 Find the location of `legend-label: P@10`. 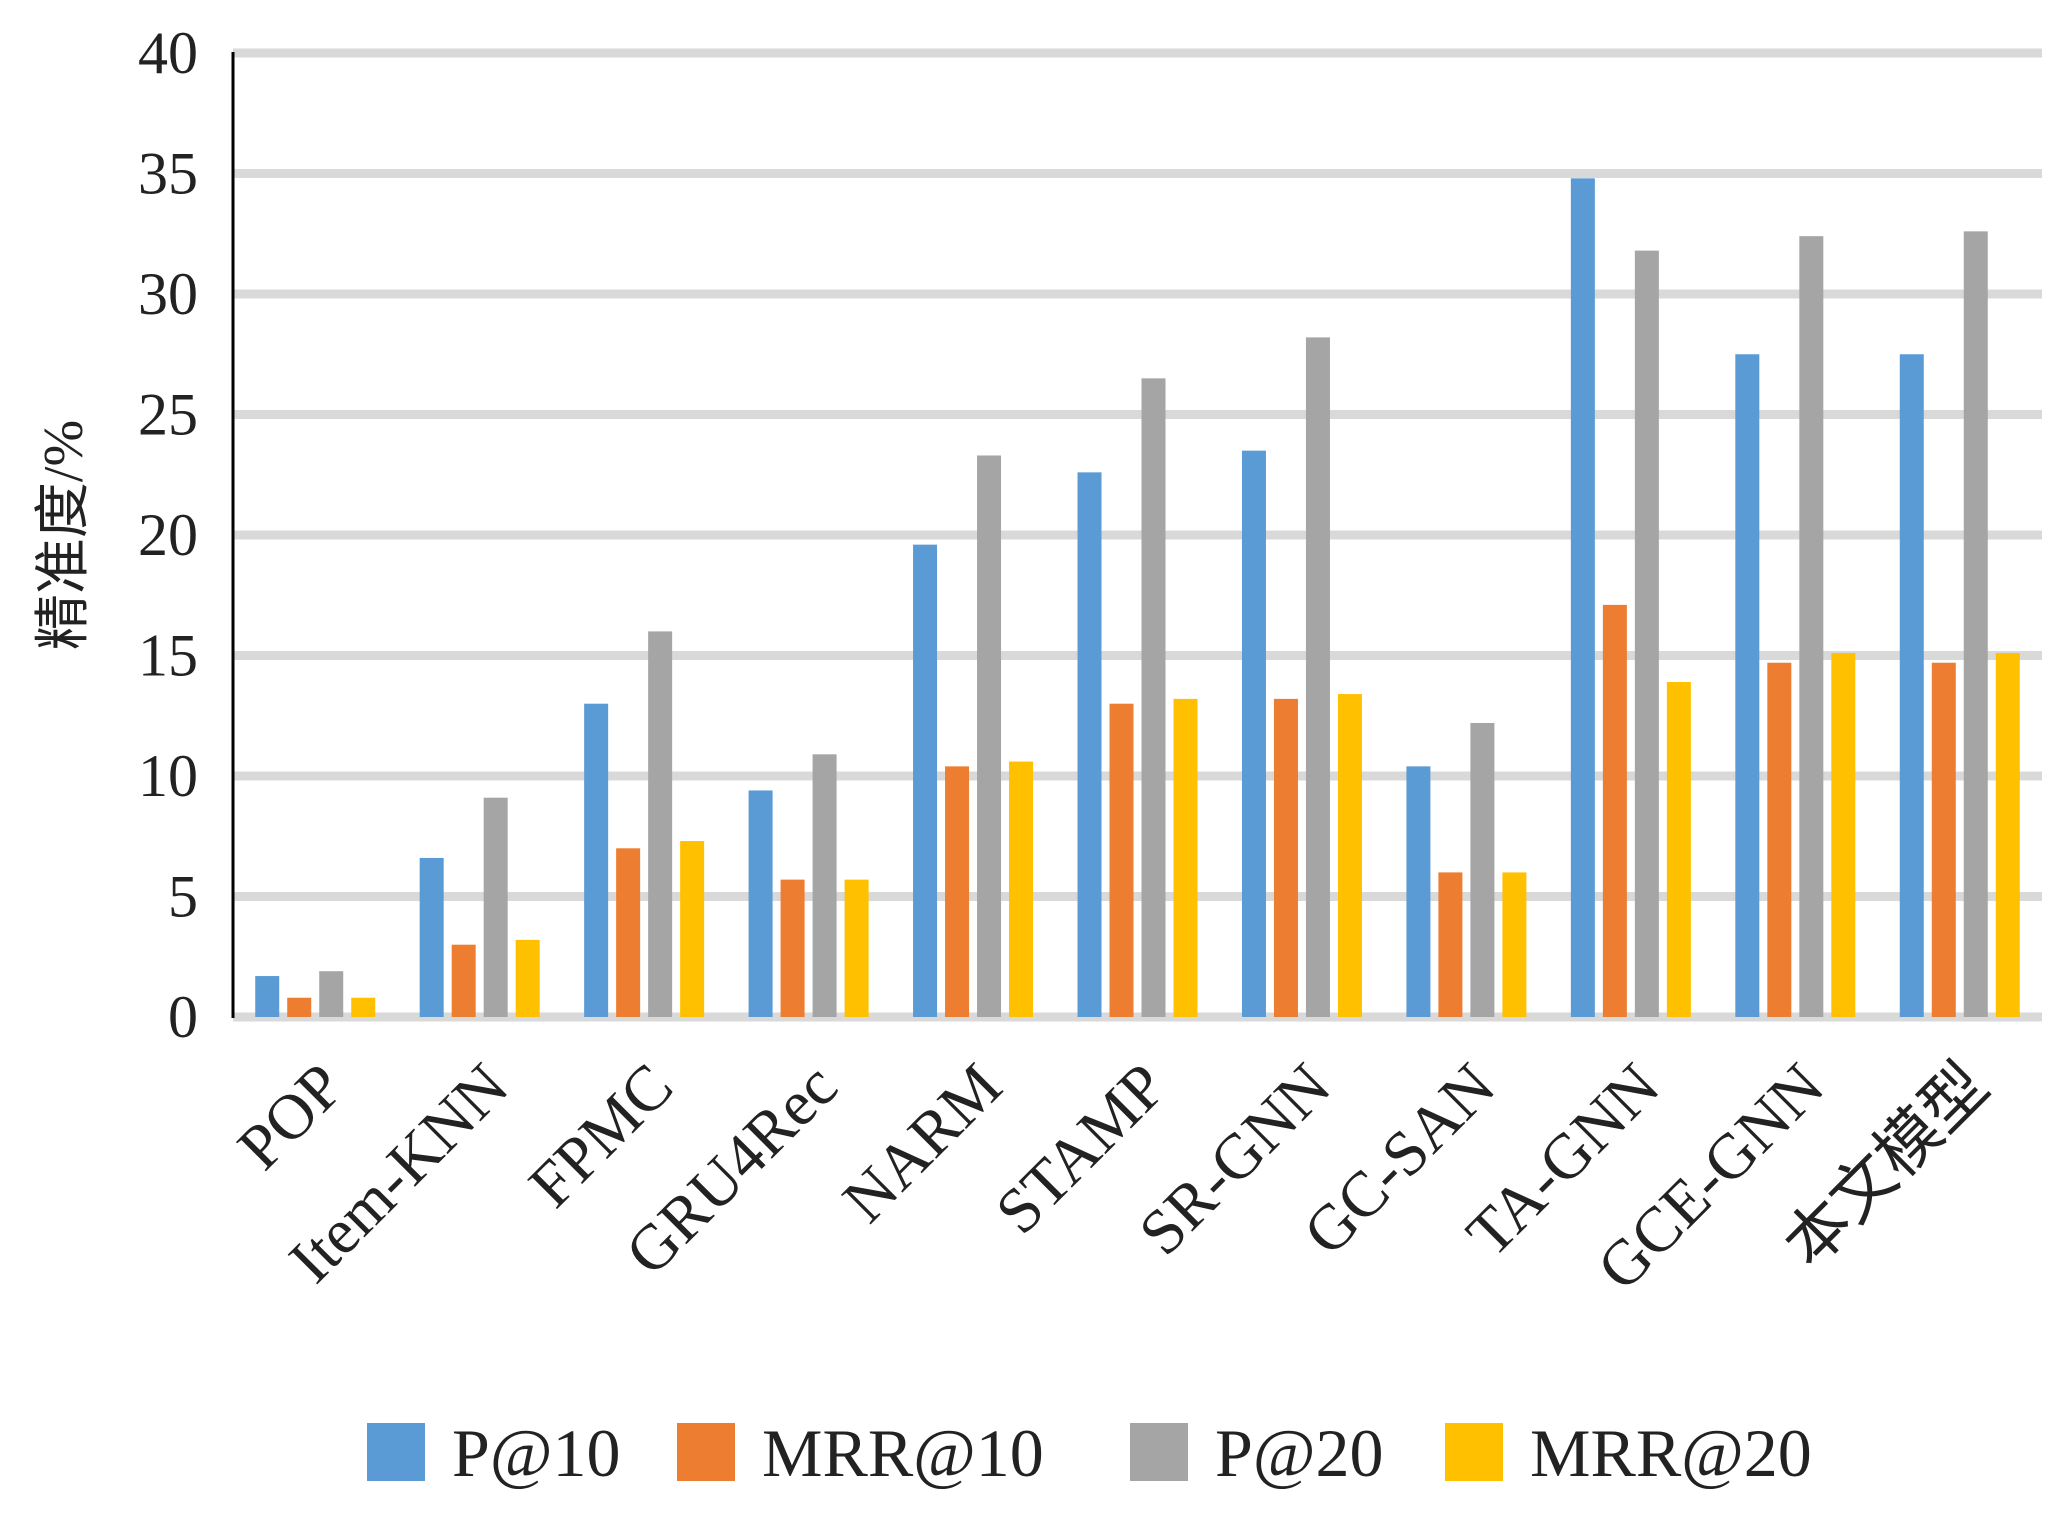

legend-label: P@10 is located at coordinates (536, 1453).